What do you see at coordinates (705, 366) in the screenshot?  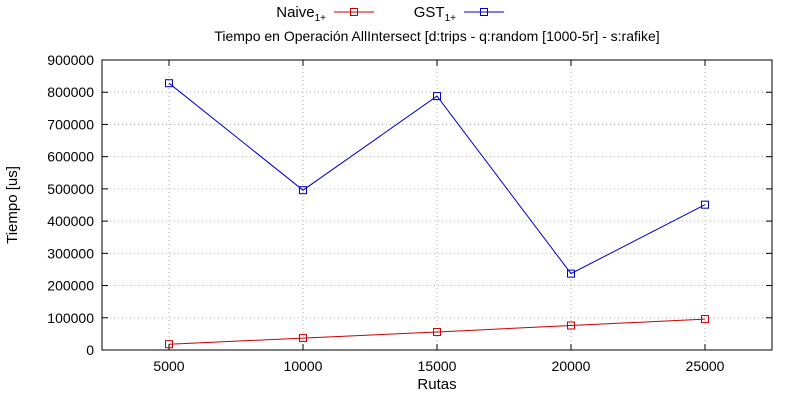 I see `x-tick-label: 25000` at bounding box center [705, 366].